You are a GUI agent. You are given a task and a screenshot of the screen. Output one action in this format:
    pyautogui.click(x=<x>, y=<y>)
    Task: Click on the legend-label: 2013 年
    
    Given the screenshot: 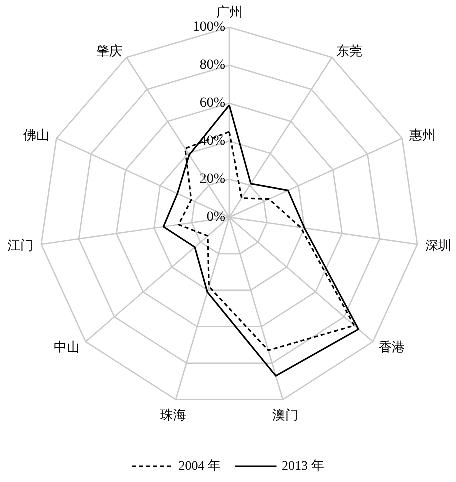 What is the action you would take?
    pyautogui.click(x=303, y=466)
    